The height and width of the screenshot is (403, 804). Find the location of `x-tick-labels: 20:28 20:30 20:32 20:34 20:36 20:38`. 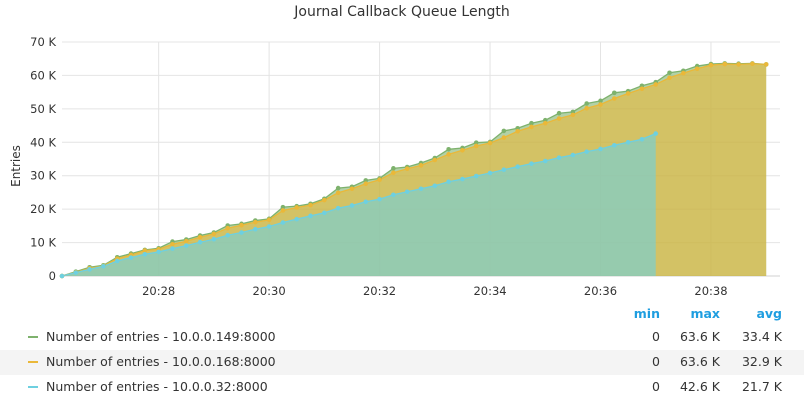

x-tick-labels: 20:28 20:30 20:32 20:34 20:36 20:38 is located at coordinates (434, 291).